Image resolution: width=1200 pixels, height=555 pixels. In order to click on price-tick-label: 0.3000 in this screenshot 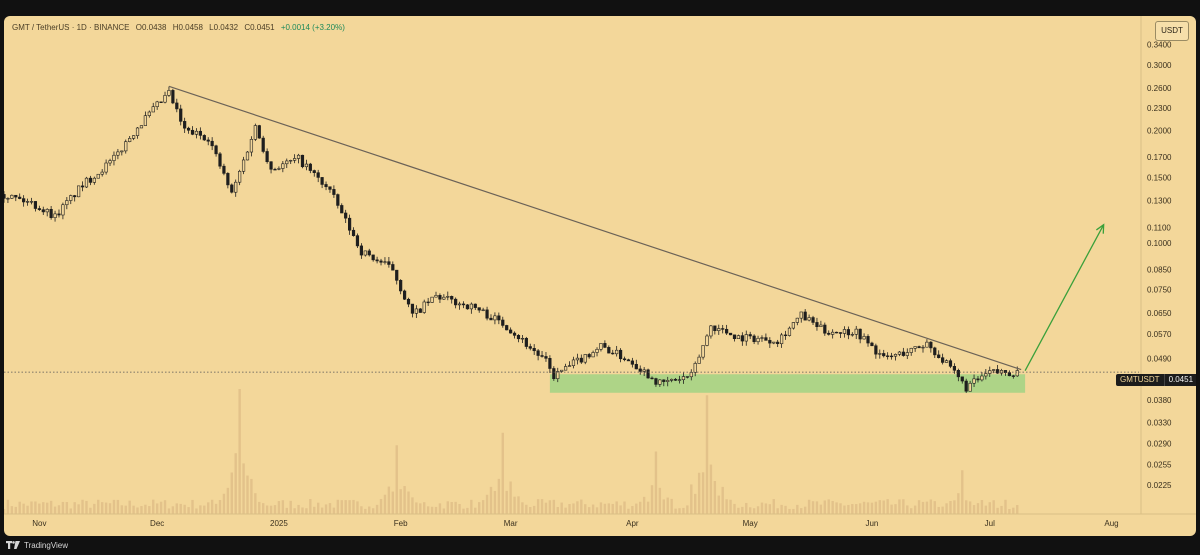, I will do `click(1159, 65)`.